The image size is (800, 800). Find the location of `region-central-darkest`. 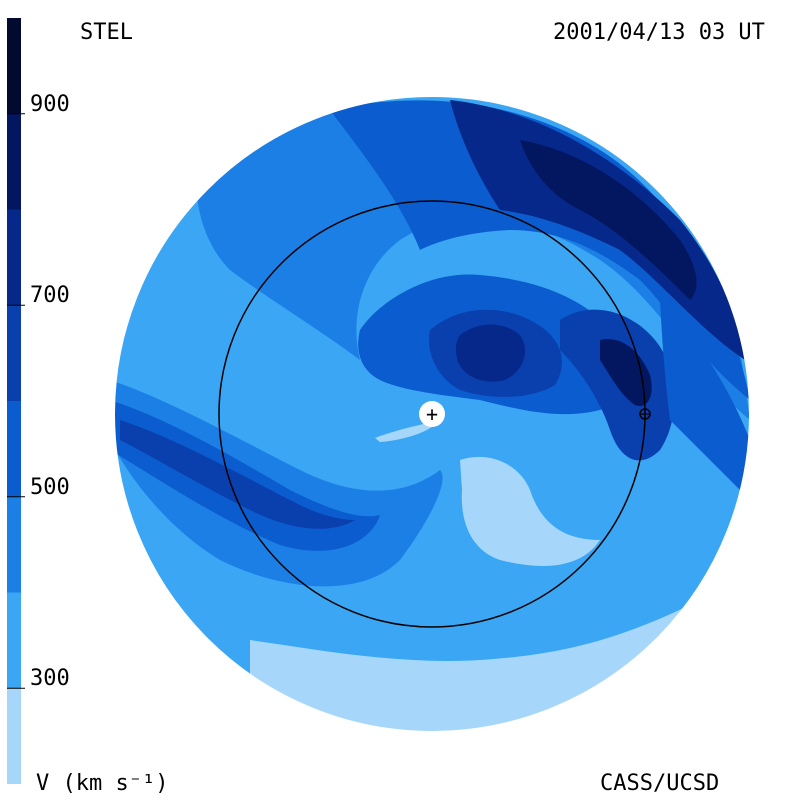

region-central-darkest is located at coordinates (490, 353).